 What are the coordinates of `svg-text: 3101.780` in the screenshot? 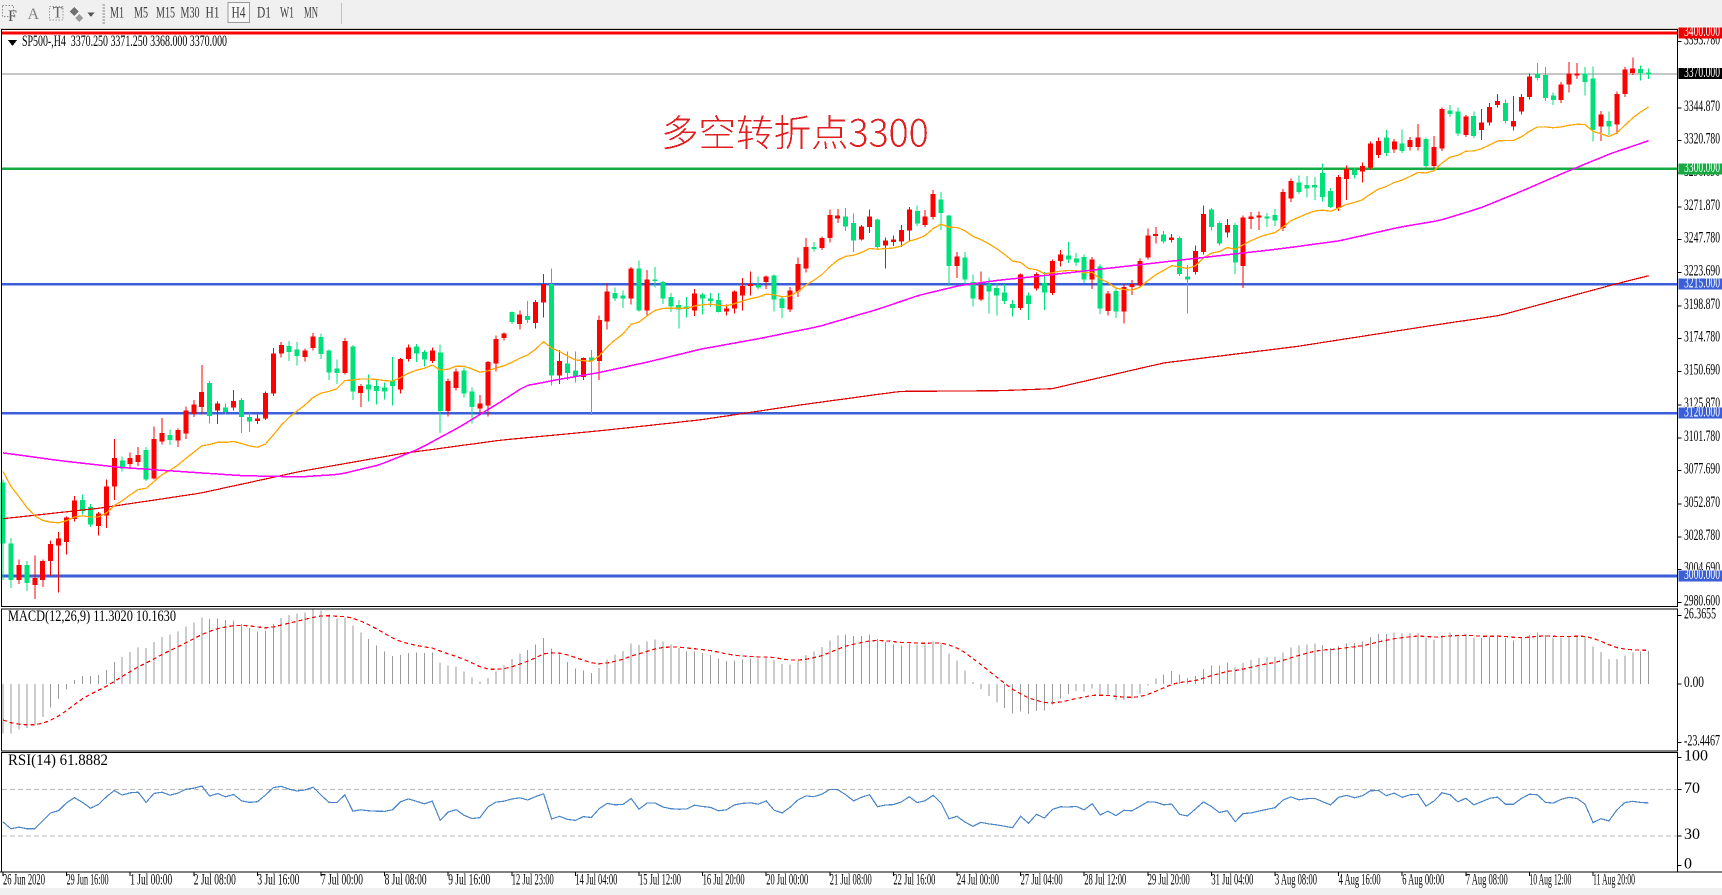 It's located at (1702, 436).